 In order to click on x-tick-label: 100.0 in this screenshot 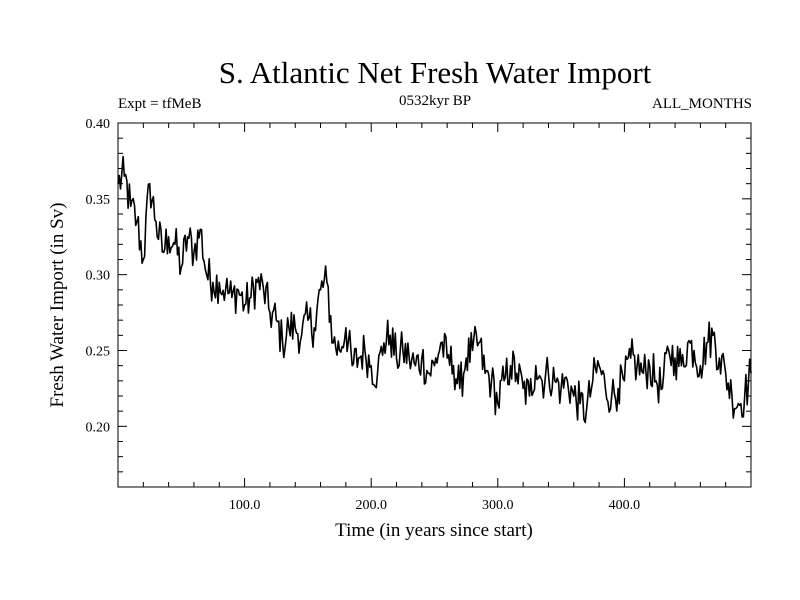, I will do `click(245, 505)`.